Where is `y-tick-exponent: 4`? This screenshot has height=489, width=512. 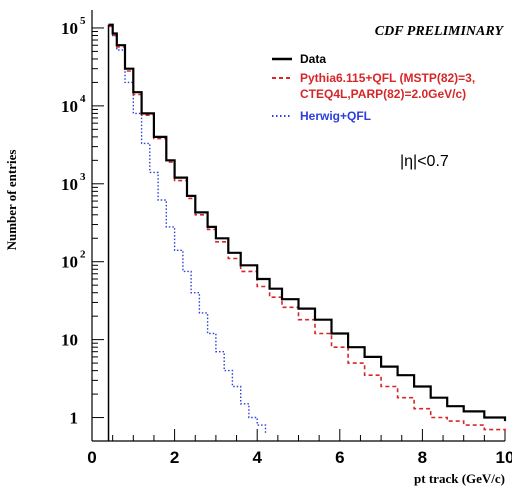
y-tick-exponent: 4 is located at coordinates (83, 99).